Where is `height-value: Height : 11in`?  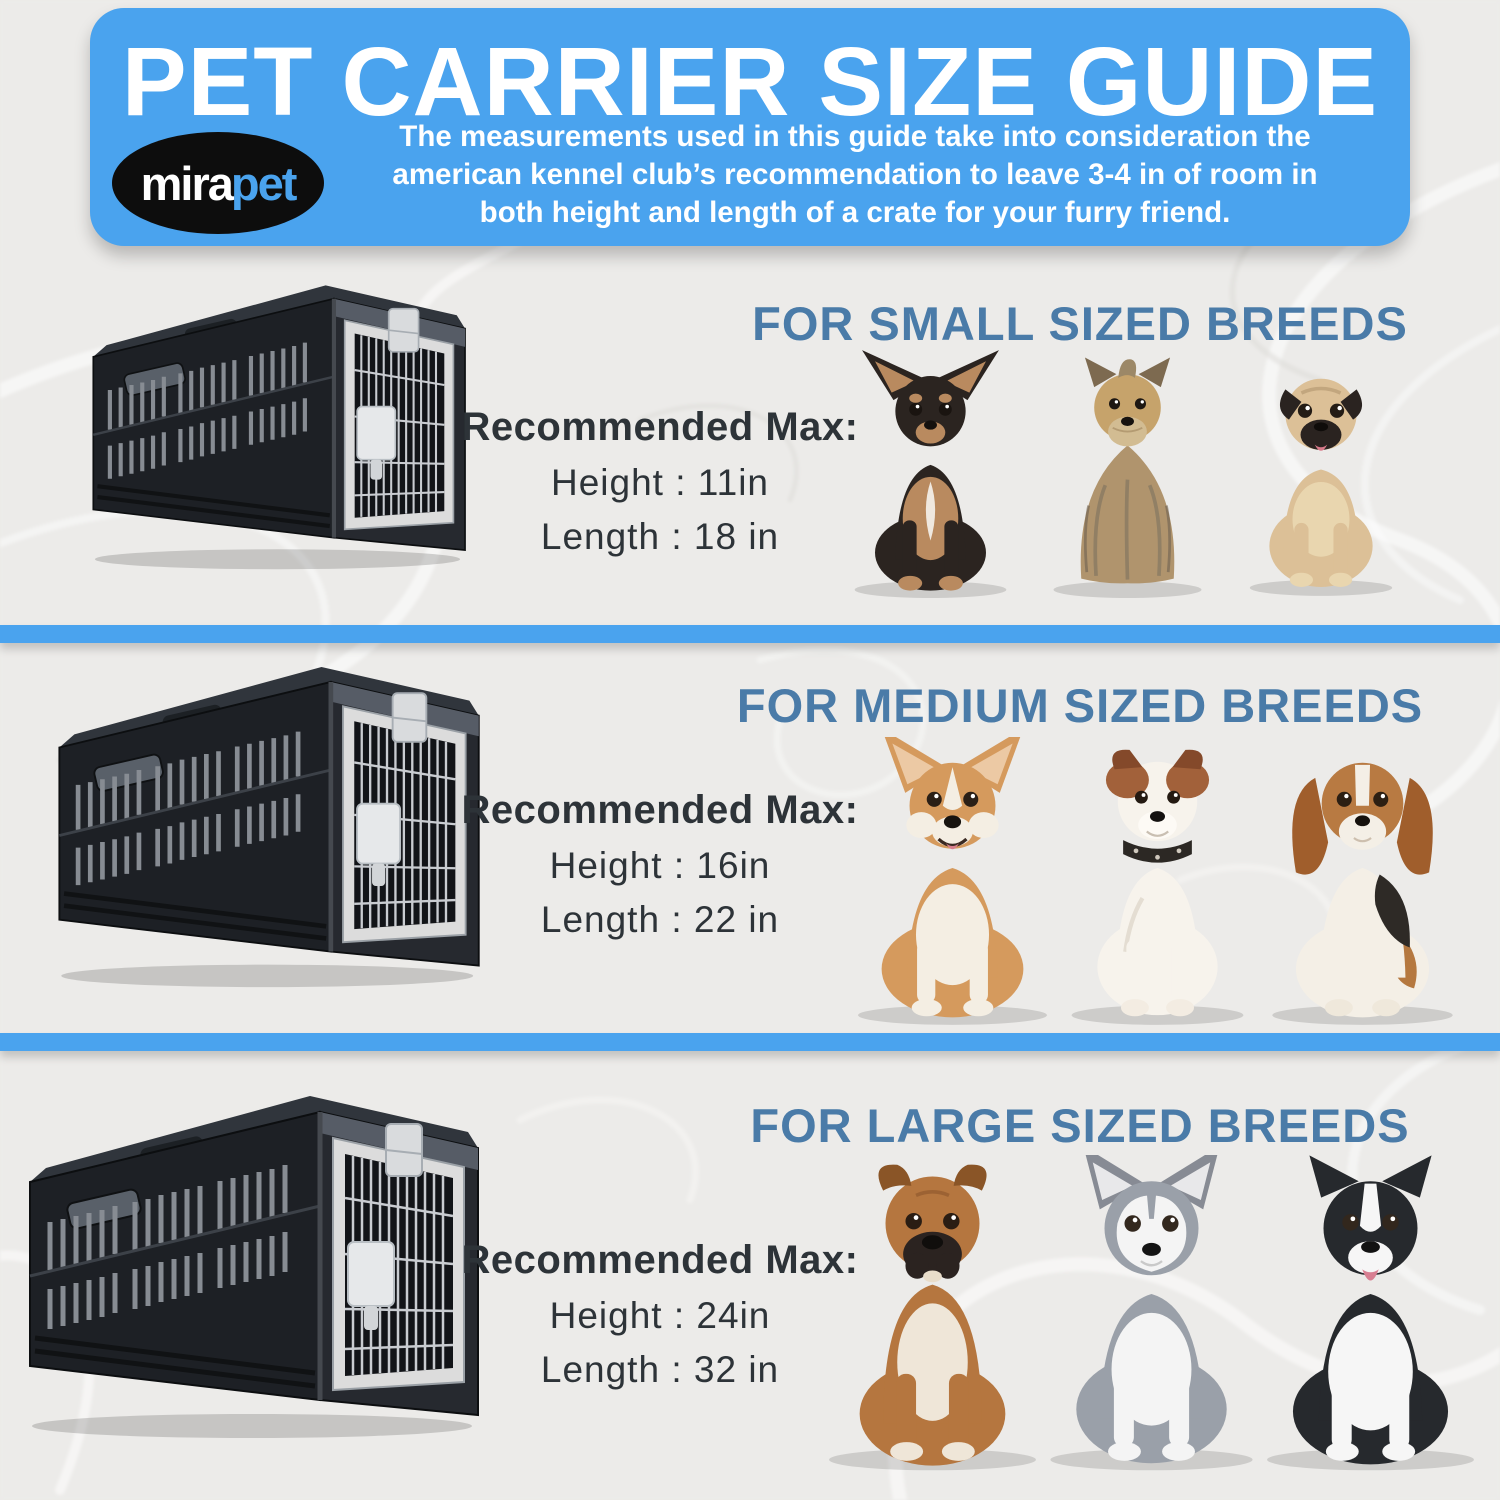
height-value: Height : 11in is located at coordinates (660, 482).